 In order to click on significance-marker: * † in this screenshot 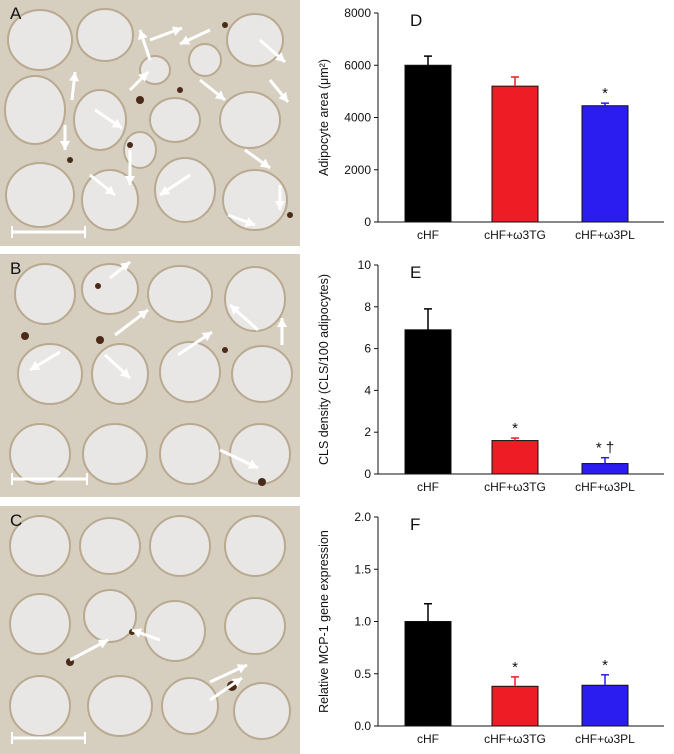, I will do `click(605, 448)`.